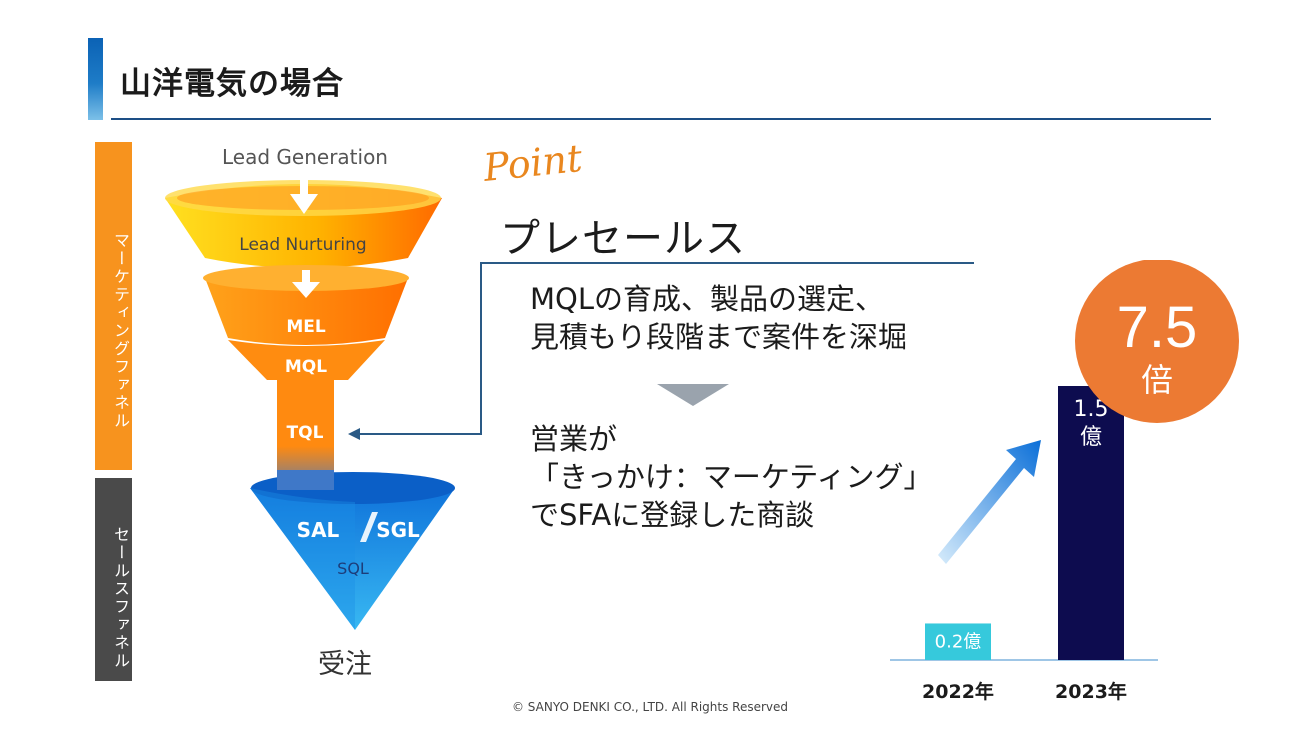 This screenshot has width=1300, height=731. Describe the element at coordinates (398, 530) in the screenshot. I see `funnel-sgl-label: SGL` at that location.